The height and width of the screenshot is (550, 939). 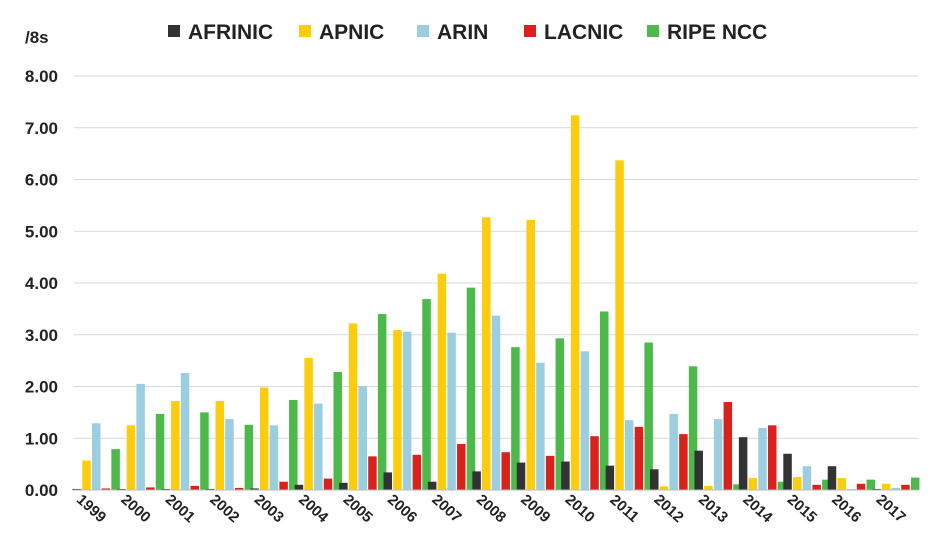 What do you see at coordinates (106, 489) in the screenshot?
I see `bar-lacnic-1999` at bounding box center [106, 489].